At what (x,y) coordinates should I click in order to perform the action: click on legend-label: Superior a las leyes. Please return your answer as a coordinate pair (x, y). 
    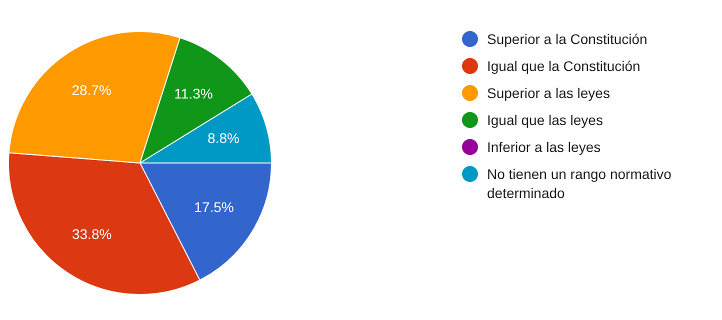
    Looking at the image, I should click on (548, 93).